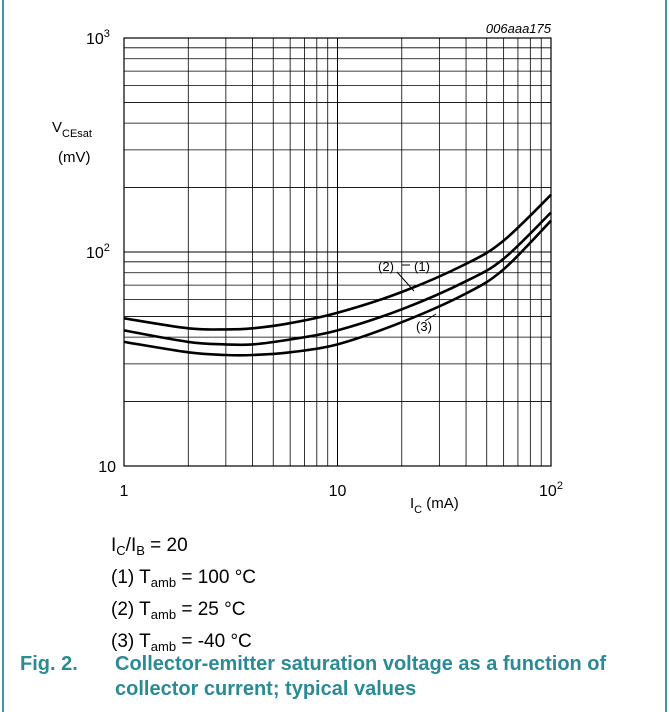 The width and height of the screenshot is (670, 712). I want to click on y-axis-label: VCEsat, so click(72, 129).